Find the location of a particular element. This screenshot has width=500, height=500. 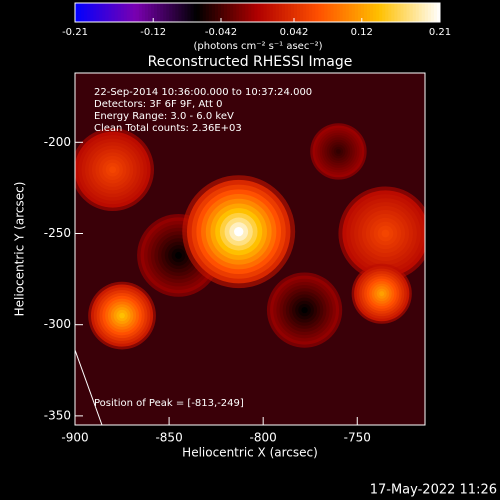

y-tick-label: -350 is located at coordinates (57, 415).